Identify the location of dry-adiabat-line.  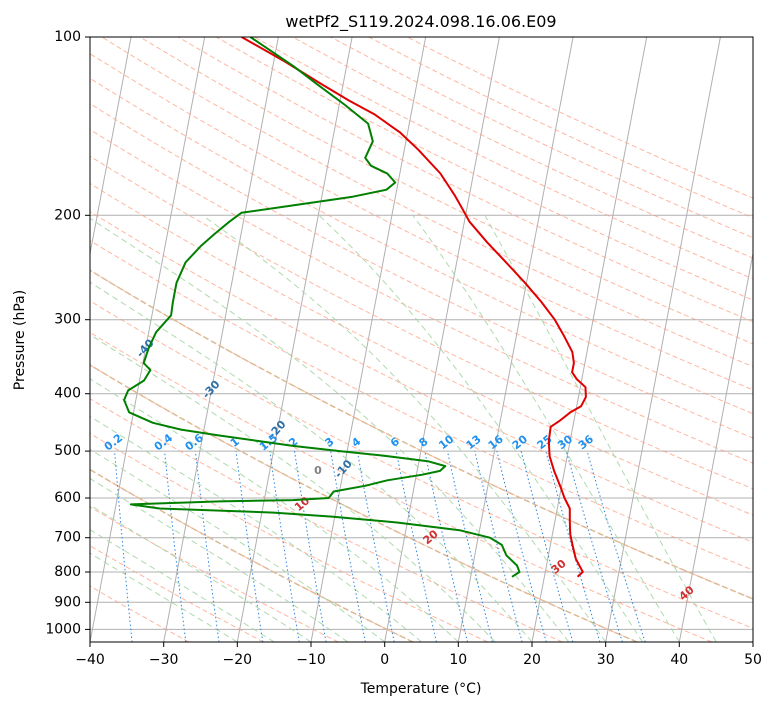
(560, 128).